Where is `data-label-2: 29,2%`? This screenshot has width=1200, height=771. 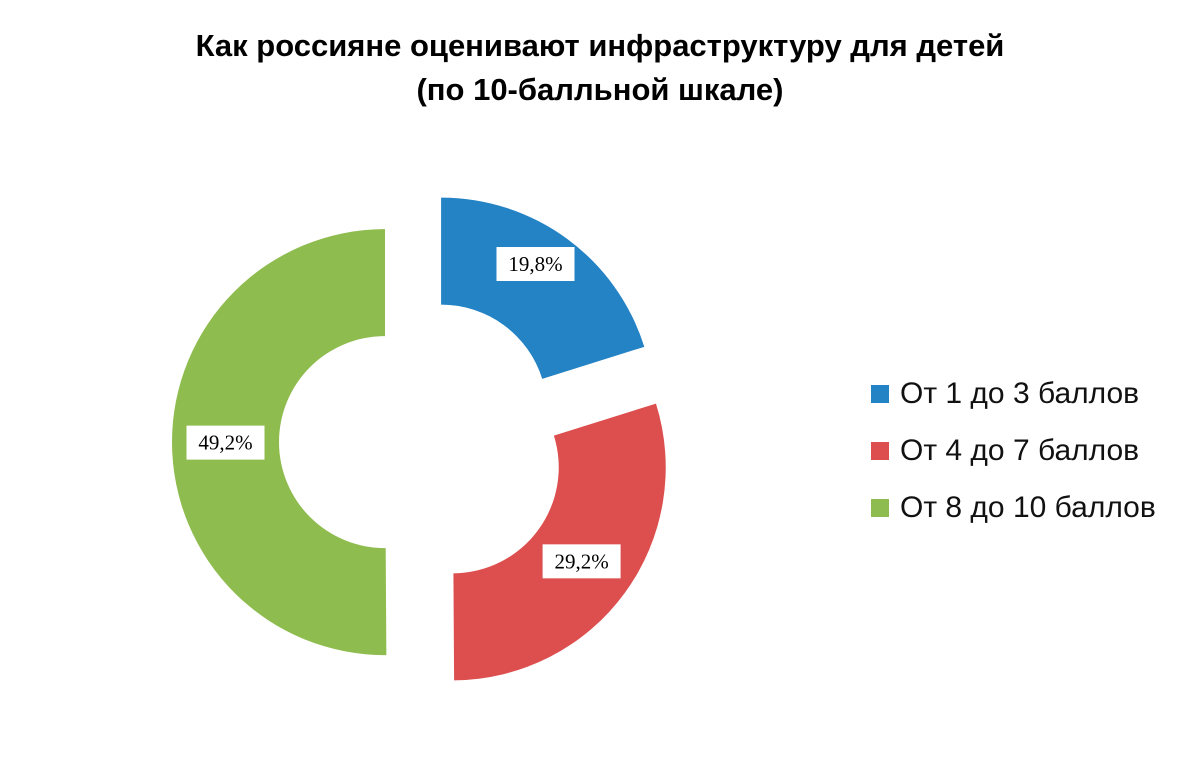
data-label-2: 29,2% is located at coordinates (581, 561).